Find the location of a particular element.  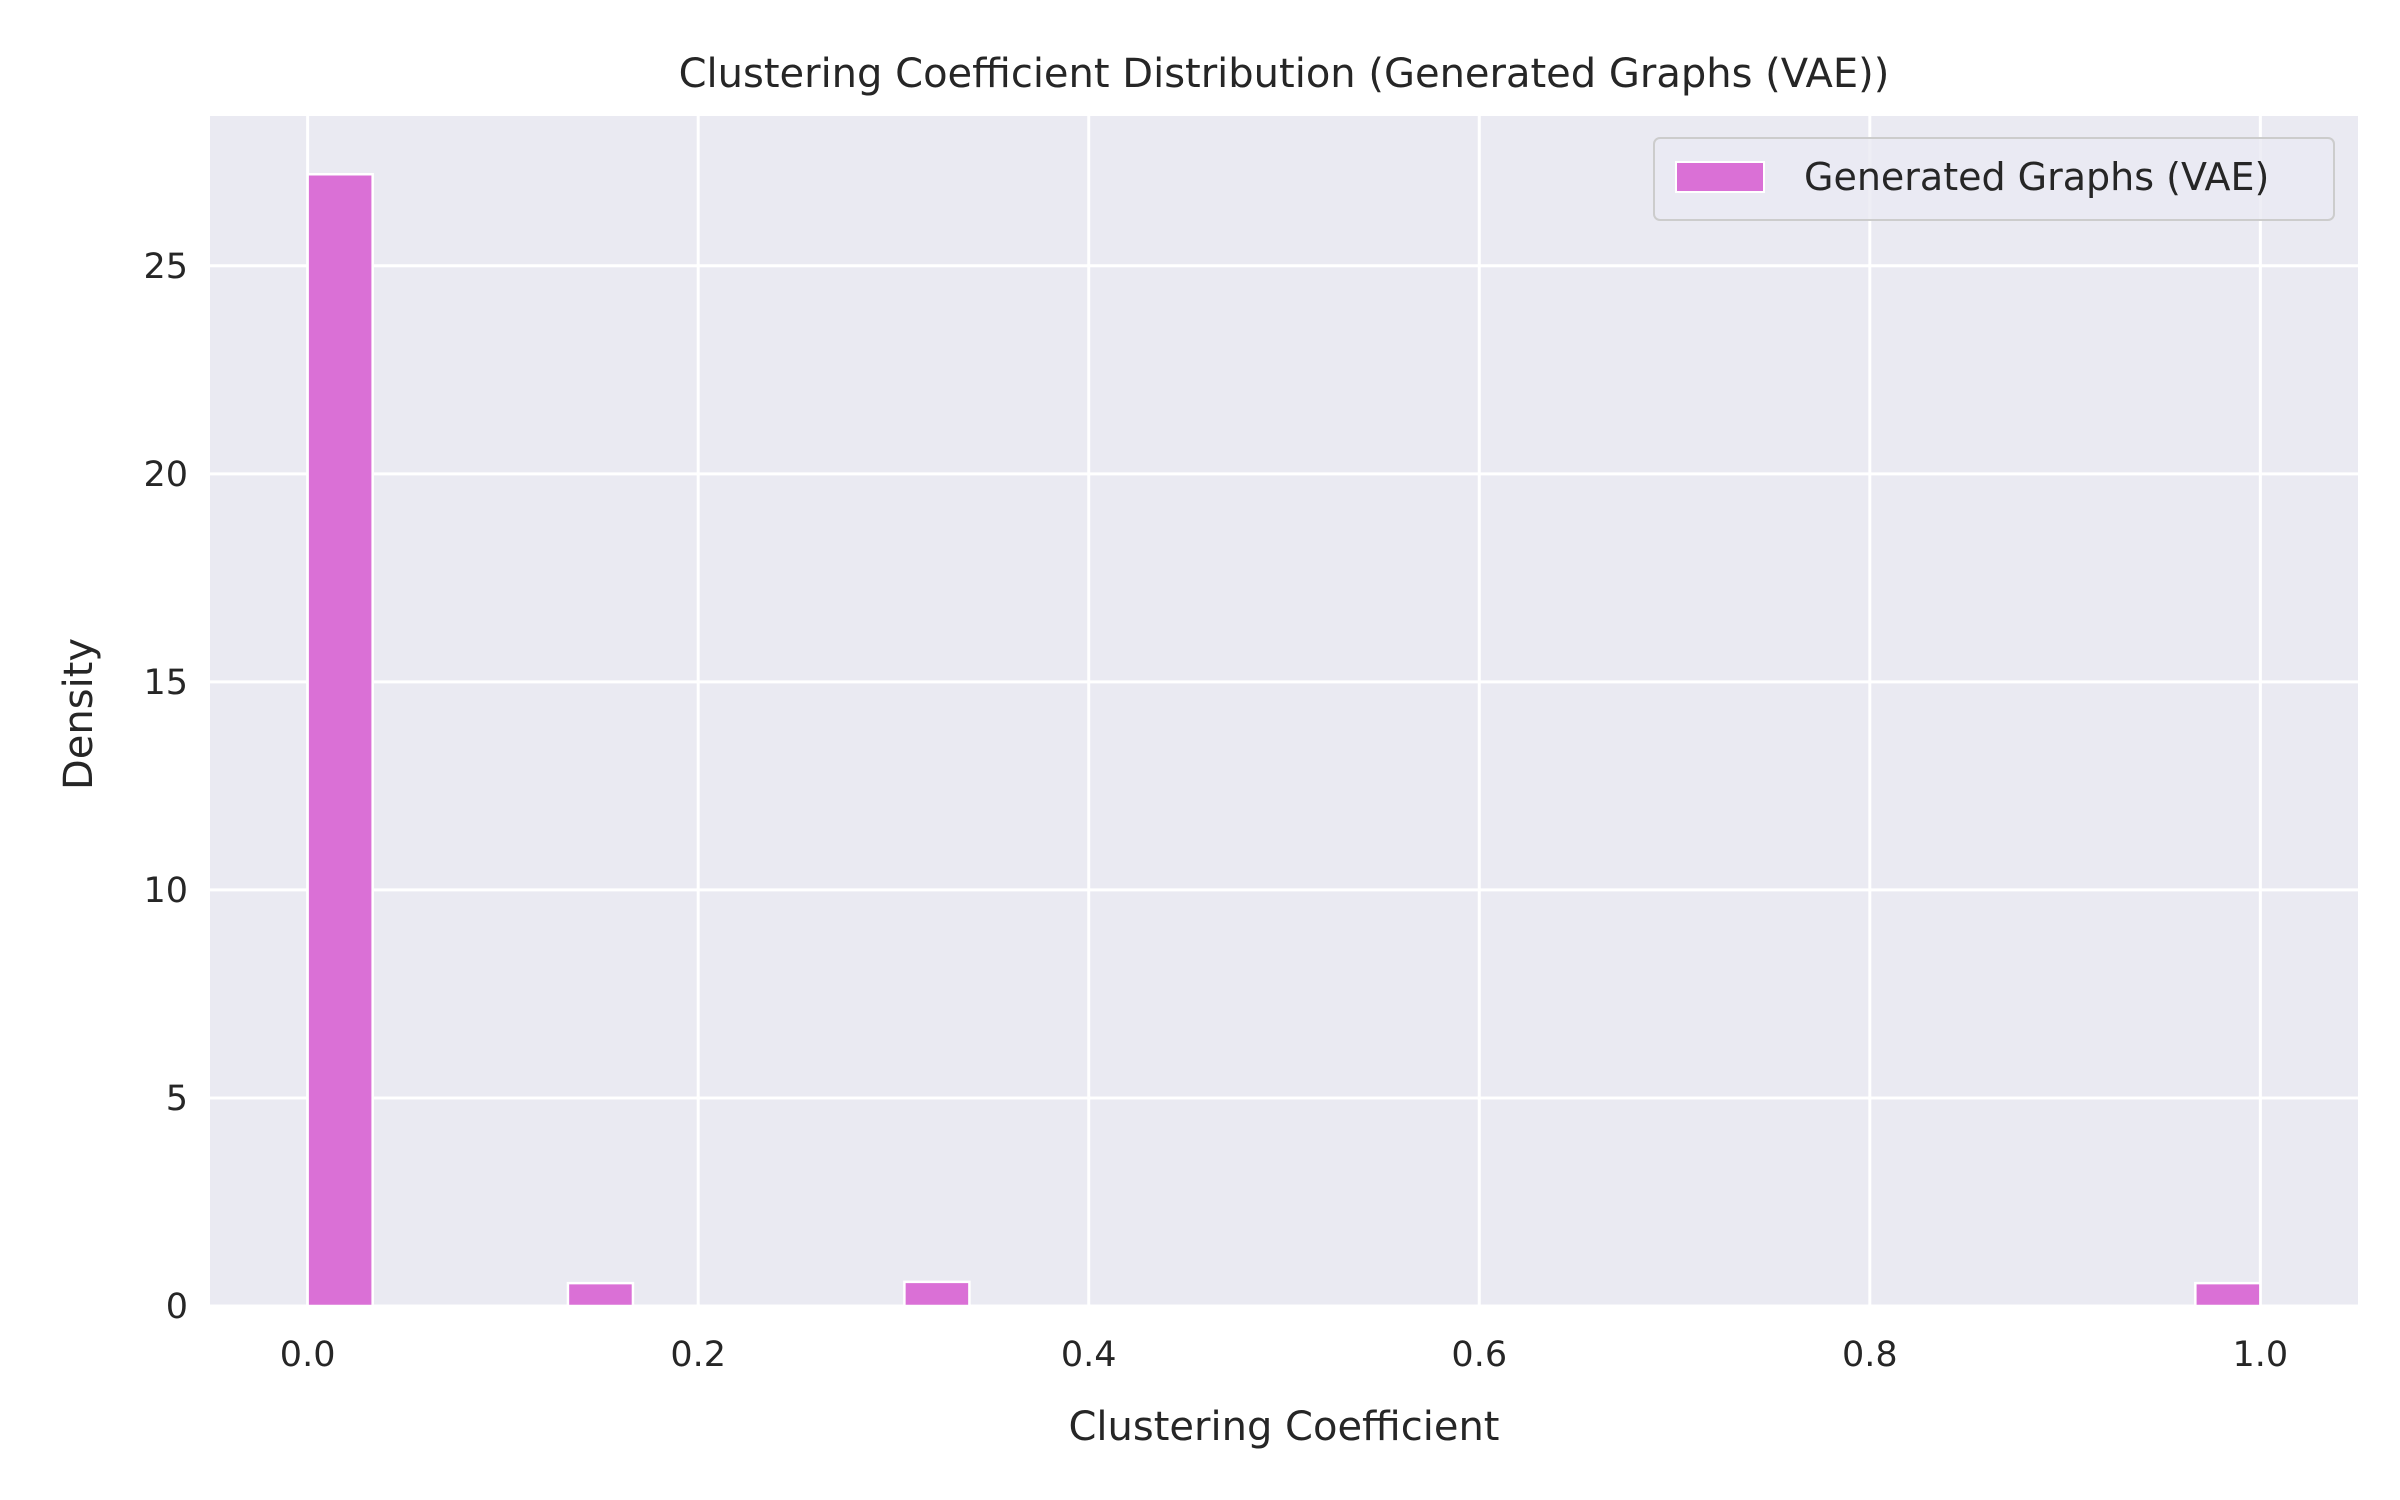

legend-swatch is located at coordinates (1720, 177).